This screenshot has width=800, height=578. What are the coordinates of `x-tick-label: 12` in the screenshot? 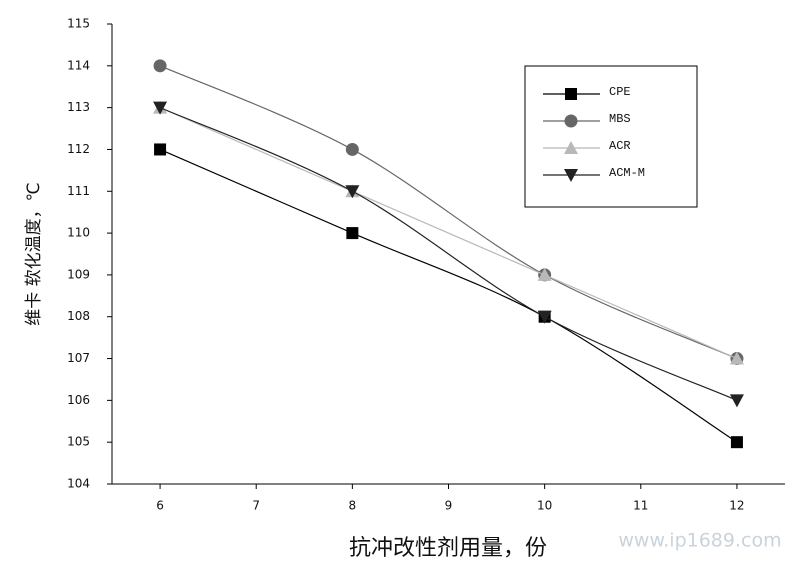 It's located at (736, 506).